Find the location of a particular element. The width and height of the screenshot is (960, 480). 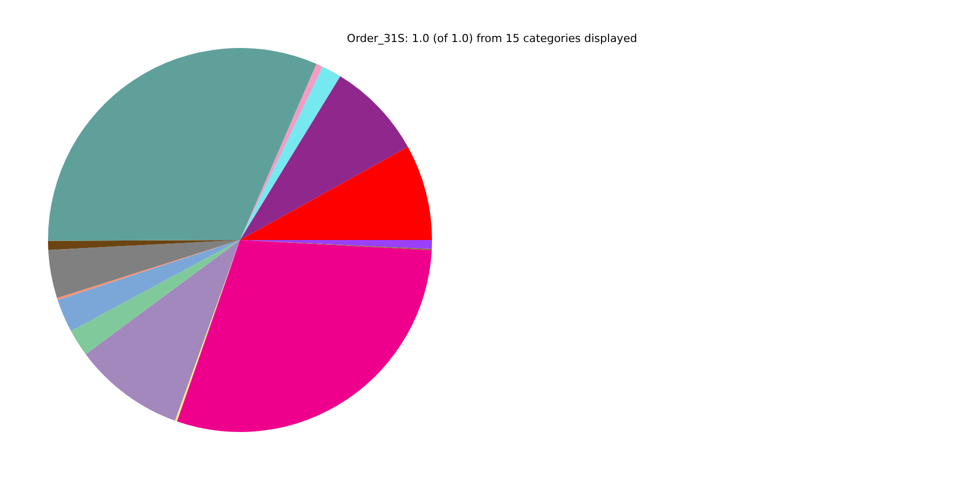

text: Order_31S: 1.0 (of 1.0) from 15 categories displayed is located at coordinates (492, 38).